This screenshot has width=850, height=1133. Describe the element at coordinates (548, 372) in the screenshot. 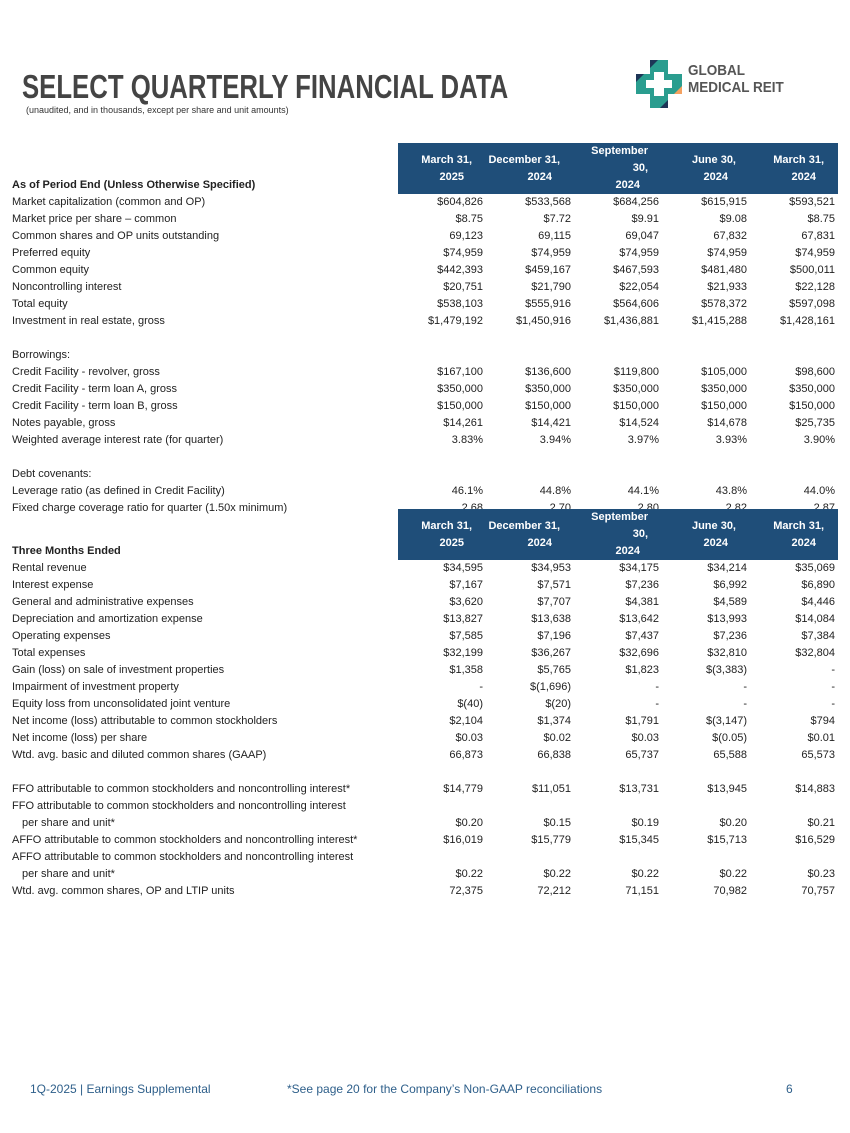

I see `cell-value: $136,600` at that location.